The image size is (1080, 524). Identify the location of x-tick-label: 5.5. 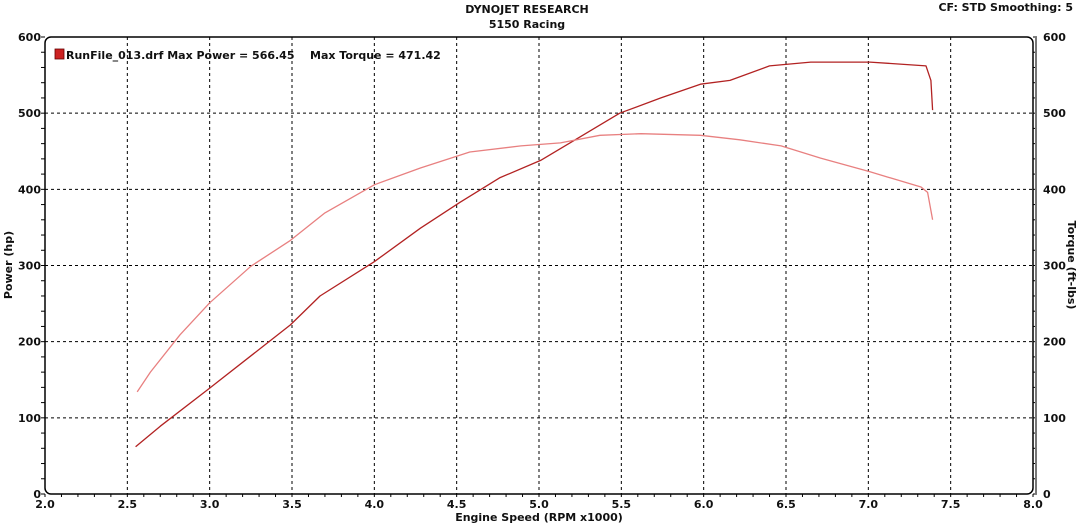
(622, 504).